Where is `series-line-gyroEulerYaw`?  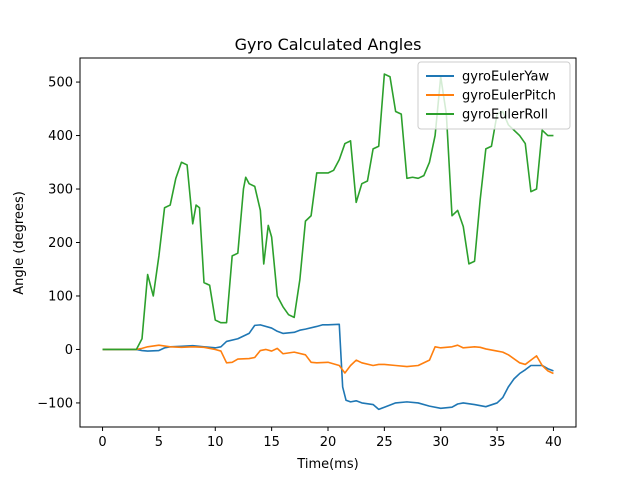 series-line-gyroEulerYaw is located at coordinates (328, 367).